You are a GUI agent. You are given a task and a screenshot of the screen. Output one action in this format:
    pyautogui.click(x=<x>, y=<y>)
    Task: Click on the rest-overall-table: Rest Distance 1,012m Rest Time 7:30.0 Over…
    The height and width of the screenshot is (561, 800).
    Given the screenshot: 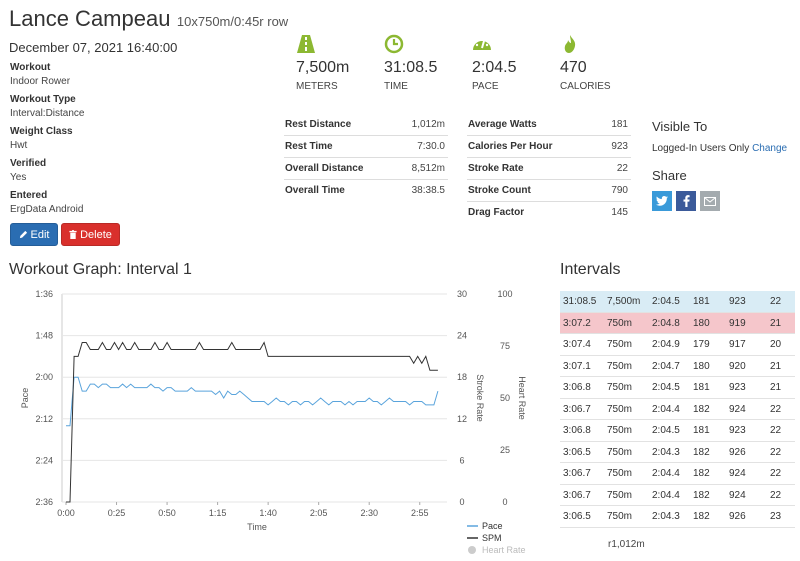 What is the action you would take?
    pyautogui.click(x=366, y=157)
    